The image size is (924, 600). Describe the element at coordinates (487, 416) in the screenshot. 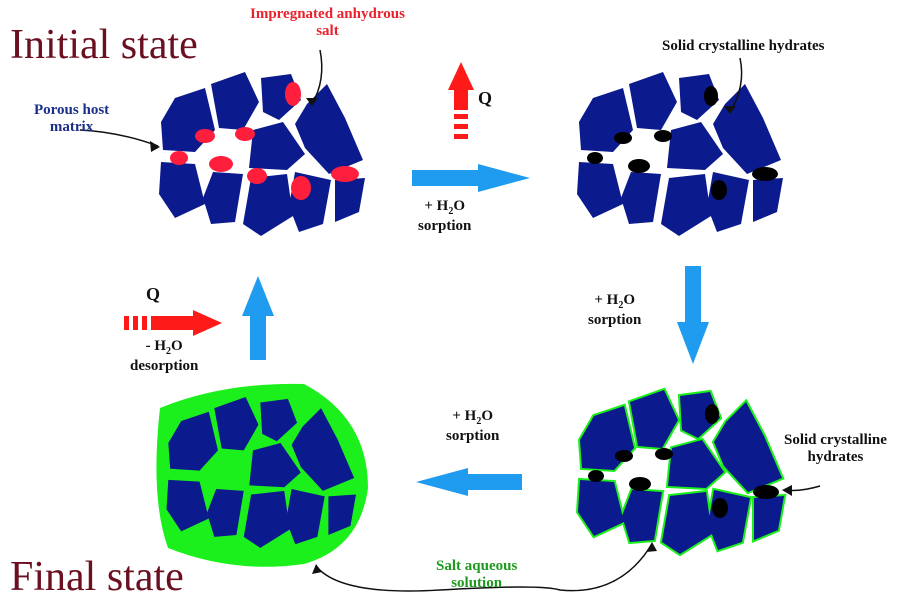

I see `water-o-bottom: O` at that location.